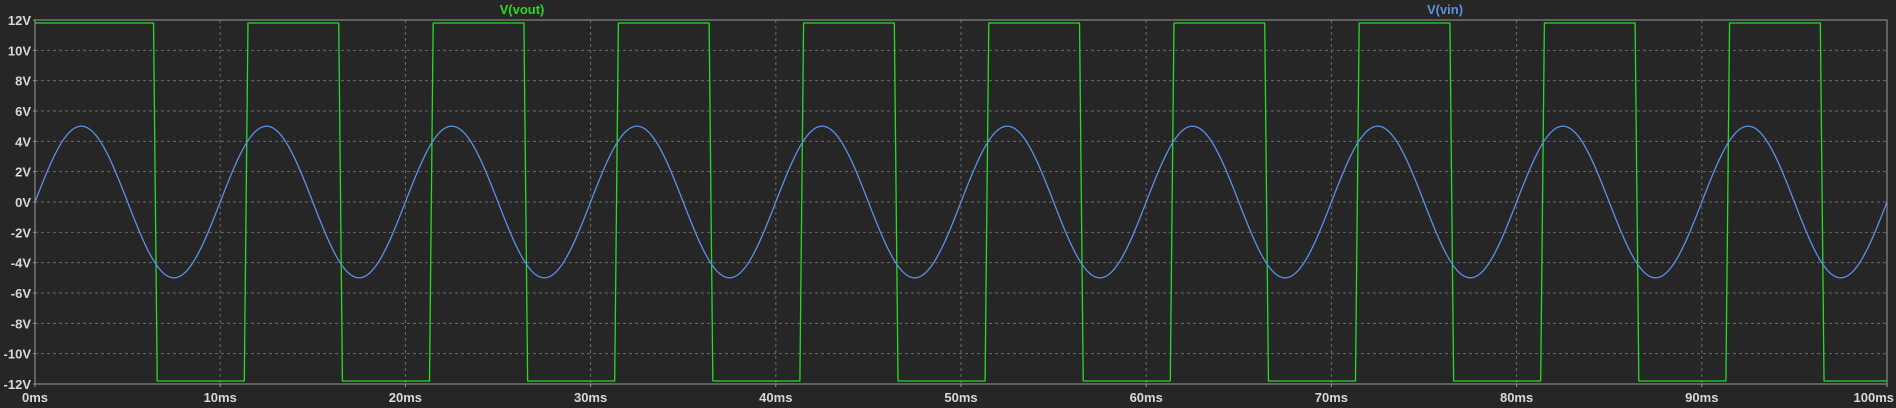  Describe the element at coordinates (522, 9) in the screenshot. I see `legend-label-vout: V(vout)` at that location.